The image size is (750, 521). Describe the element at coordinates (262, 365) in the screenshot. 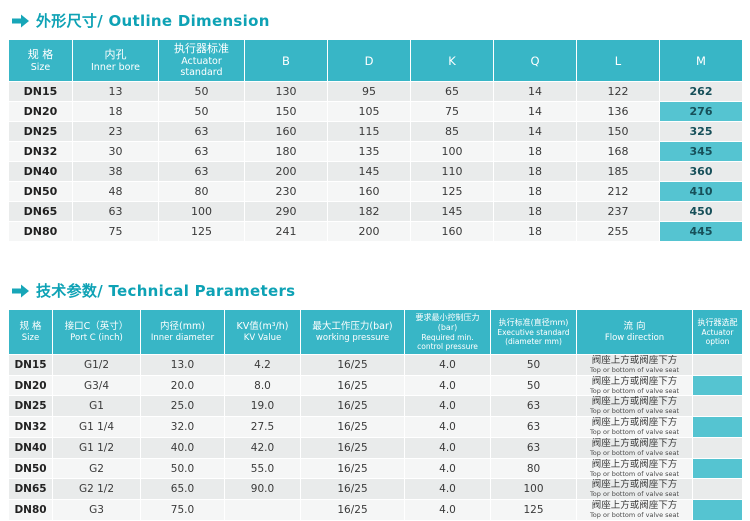

I see `value-cell: 4.2` at that location.